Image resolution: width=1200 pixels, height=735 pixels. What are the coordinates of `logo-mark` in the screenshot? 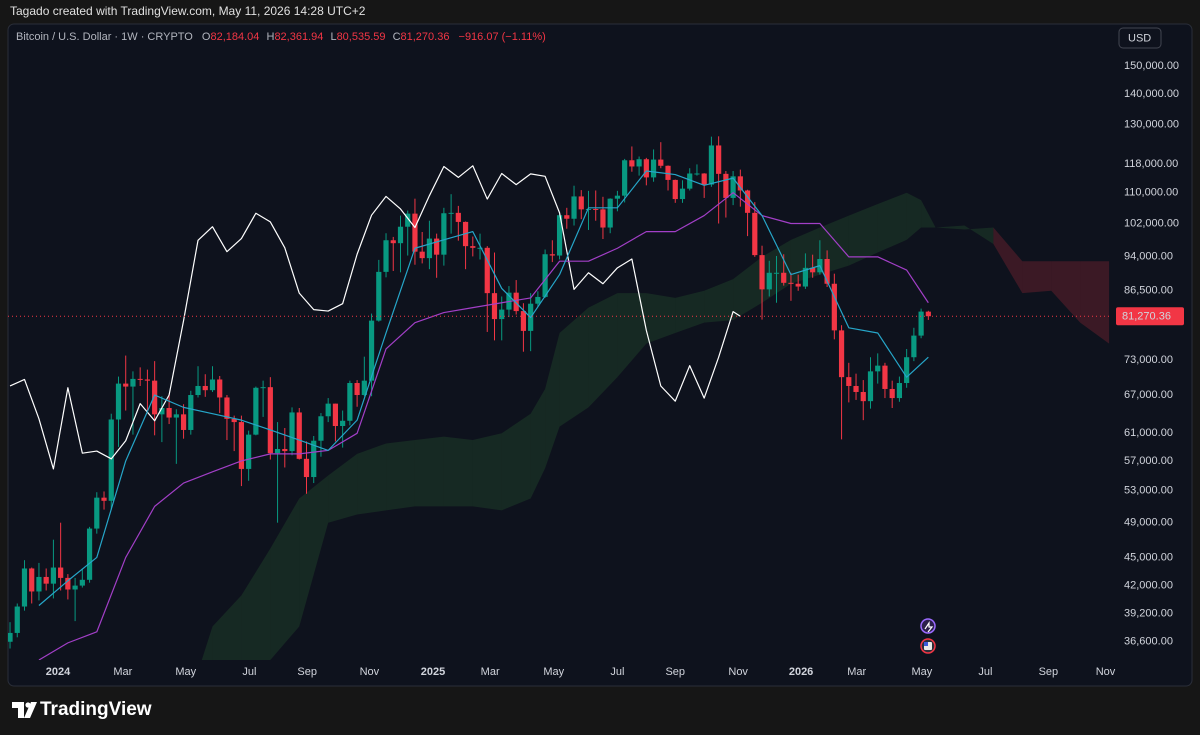 It's located at (18, 710).